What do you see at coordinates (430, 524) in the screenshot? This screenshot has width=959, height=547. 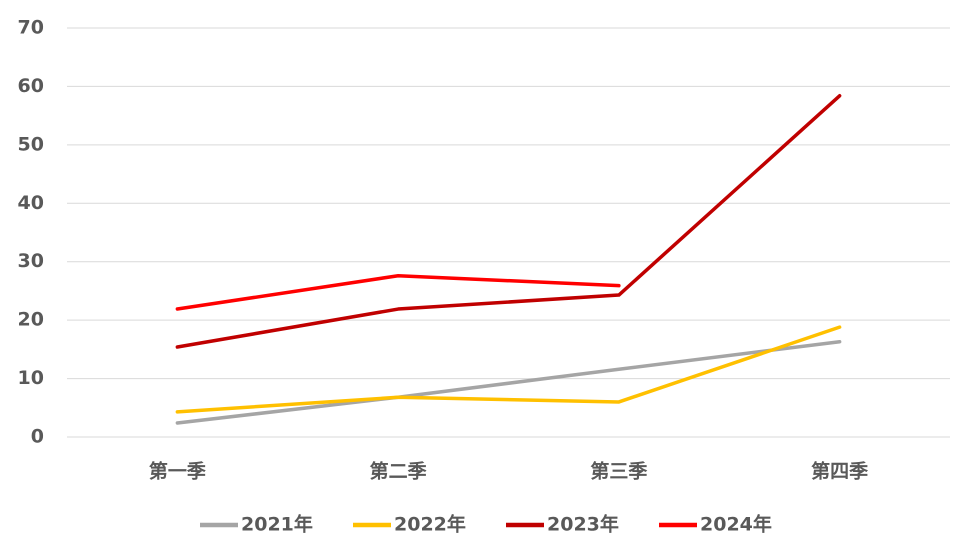 I see `legend-label: 2022年` at bounding box center [430, 524].